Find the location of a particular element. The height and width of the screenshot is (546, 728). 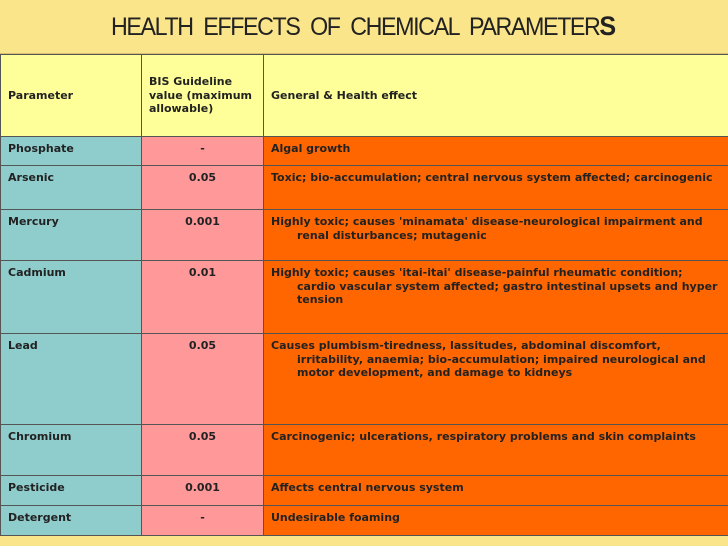

page-title-text: HEALTH EFFECTS OF CHEMICAL PARAMETER is located at coordinates (356, 27).